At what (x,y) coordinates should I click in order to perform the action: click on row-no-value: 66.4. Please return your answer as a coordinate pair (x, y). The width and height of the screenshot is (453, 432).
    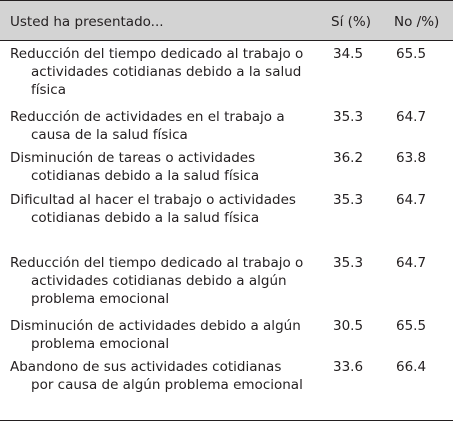
    Looking at the image, I should click on (411, 367).